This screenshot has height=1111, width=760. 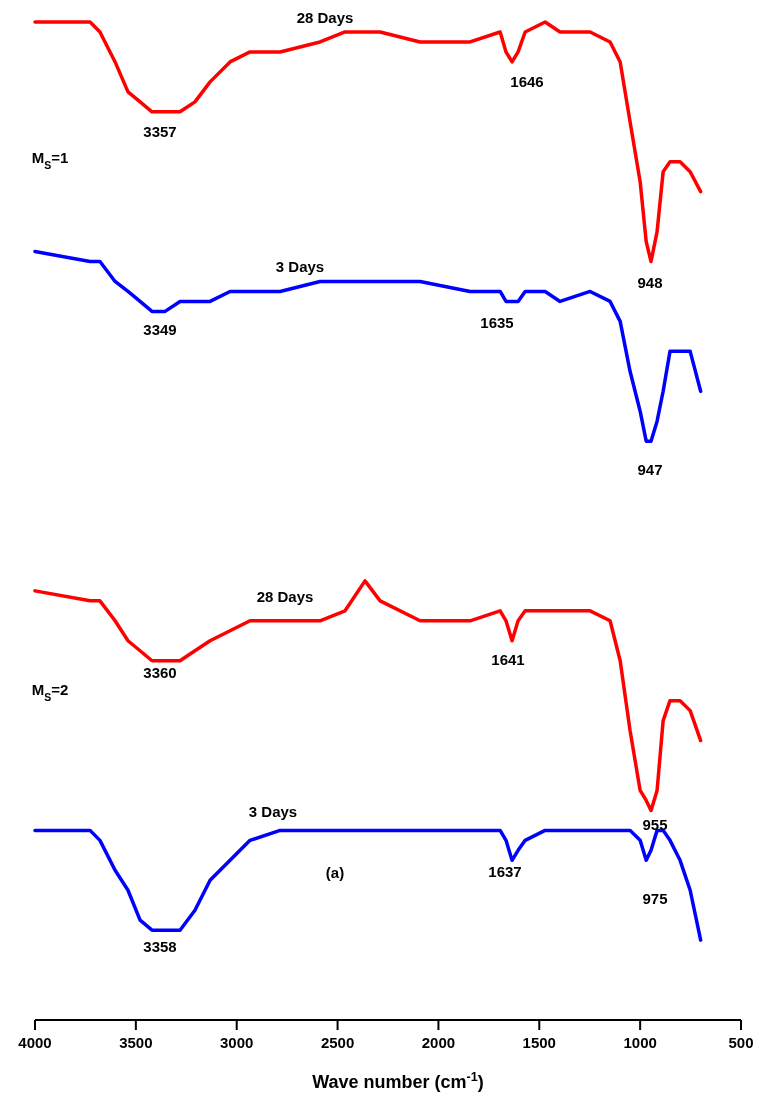 What do you see at coordinates (160, 672) in the screenshot?
I see `annotation: 3360` at bounding box center [160, 672].